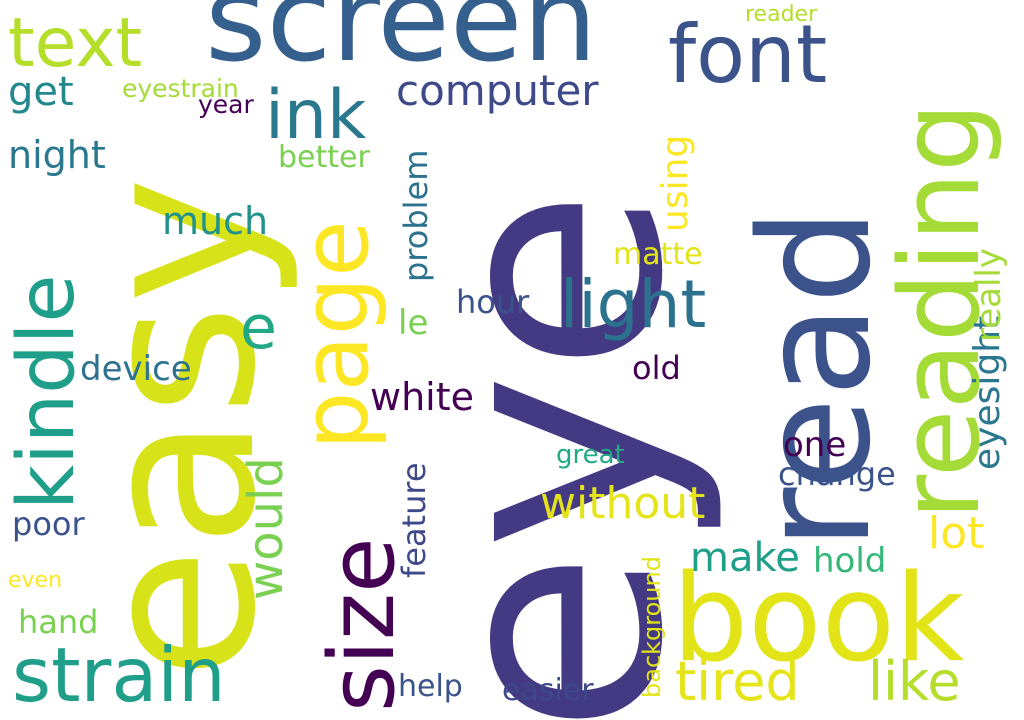  Describe the element at coordinates (58, 622) in the screenshot. I see `word-hand: hand` at that location.